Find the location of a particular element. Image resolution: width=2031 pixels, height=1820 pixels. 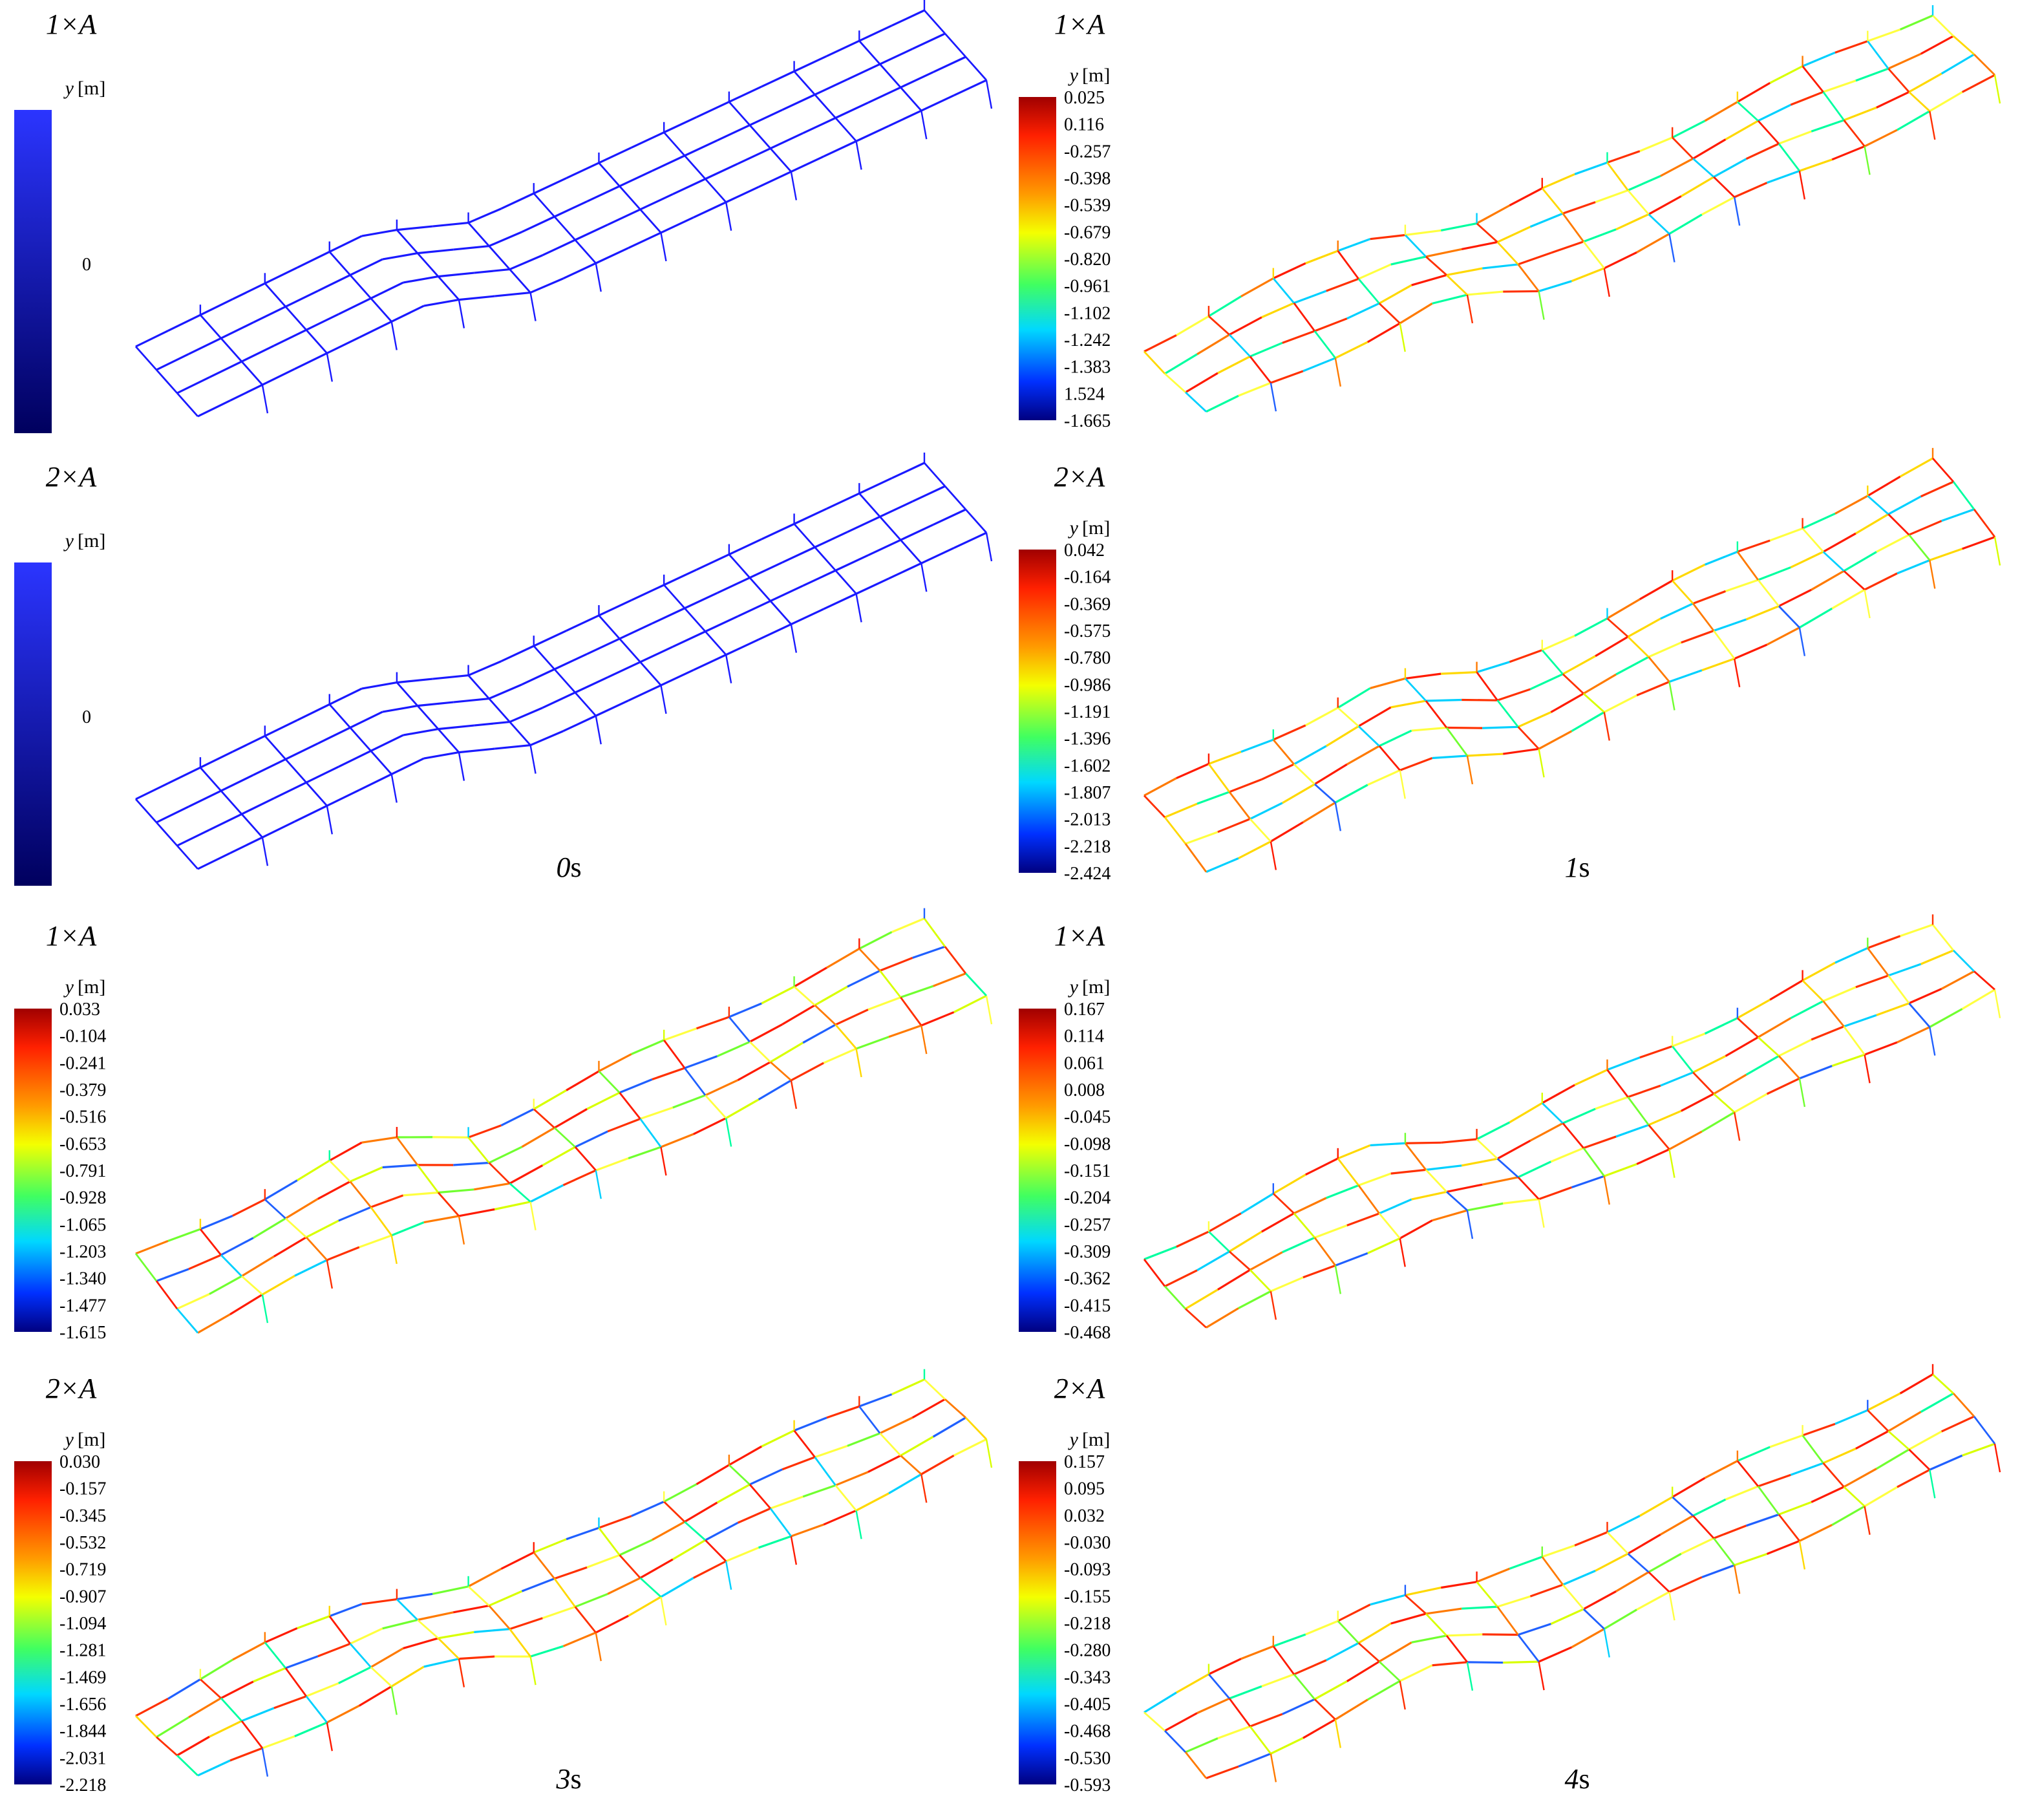

colorbar-tick-label: 0 is located at coordinates (86, 717).